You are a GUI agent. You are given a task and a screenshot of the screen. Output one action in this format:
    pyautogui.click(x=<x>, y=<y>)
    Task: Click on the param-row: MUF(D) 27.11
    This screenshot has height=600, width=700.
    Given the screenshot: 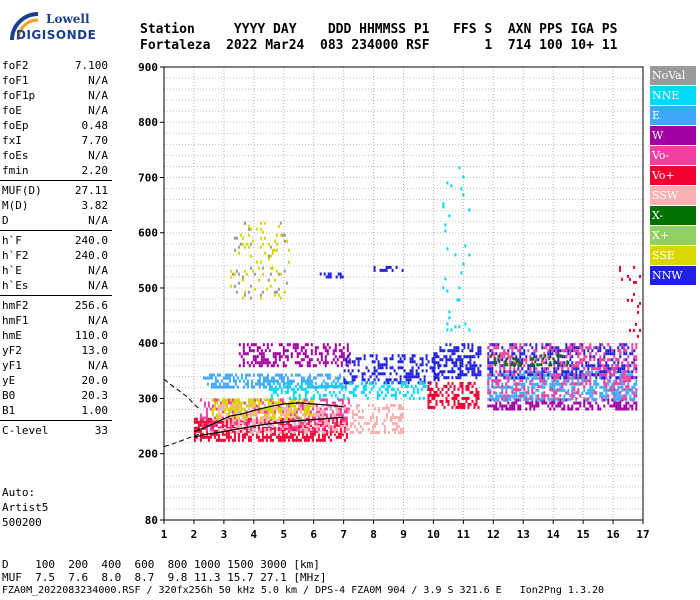 What is the action you would take?
    pyautogui.click(x=56, y=190)
    